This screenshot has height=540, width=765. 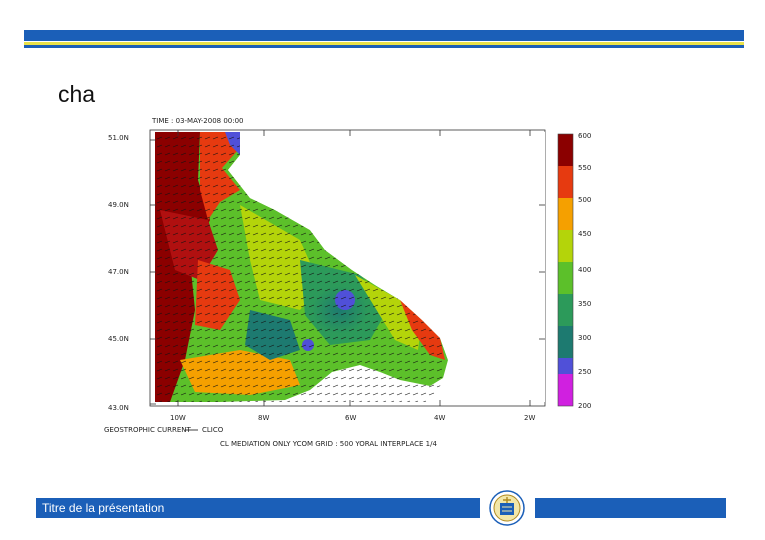 I want to click on lon-label: 4W, so click(x=439, y=418).